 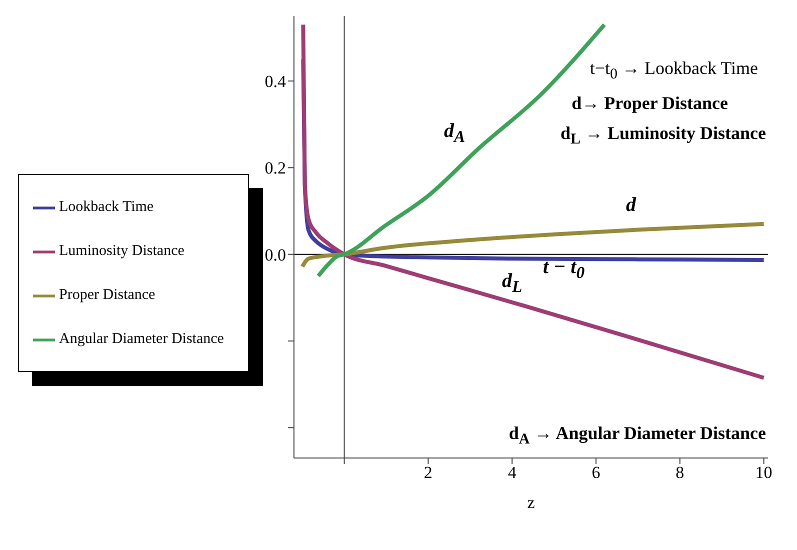 I want to click on x-tick-label: 4, so click(x=512, y=472).